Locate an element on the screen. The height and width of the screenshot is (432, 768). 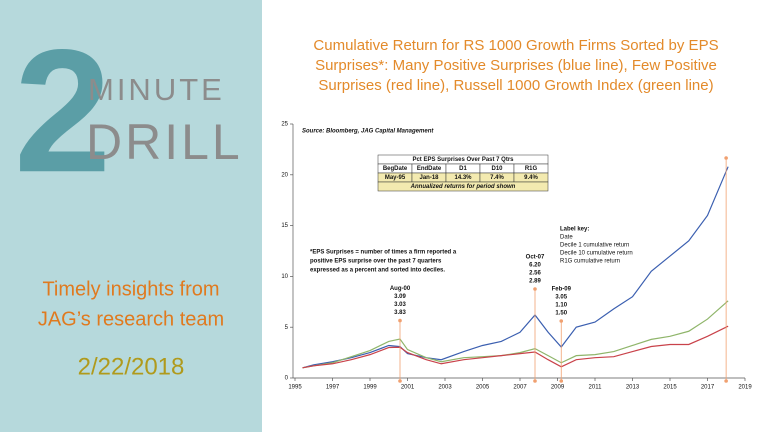
y-tick-label: 15 is located at coordinates (284, 226).